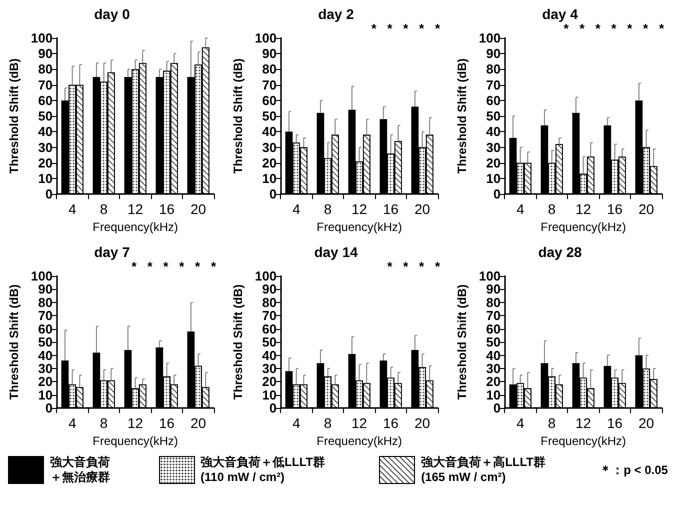  Describe the element at coordinates (336, 252) in the screenshot. I see `chart-title: day 14` at that location.